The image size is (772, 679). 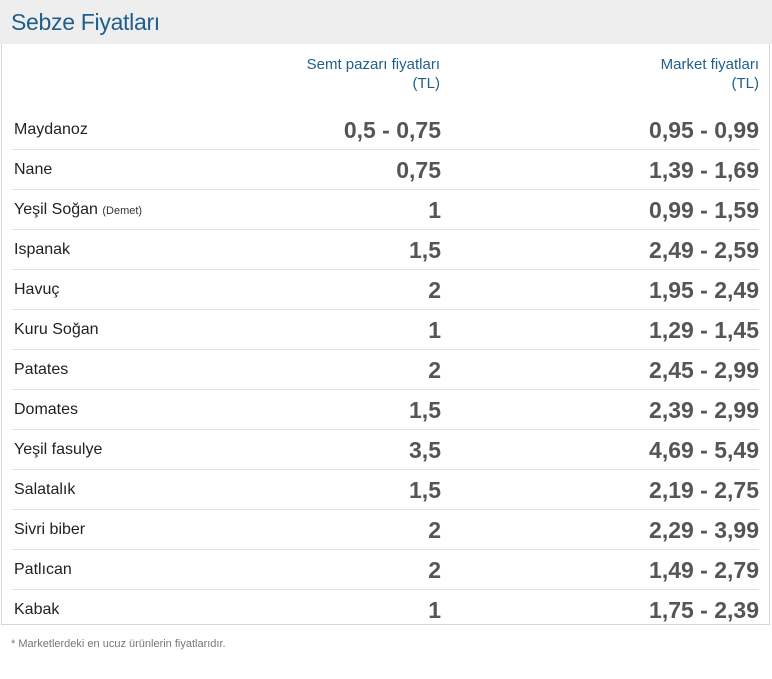 I want to click on vegetable-name: Yeşil Soğan (Demet), so click(x=78, y=210).